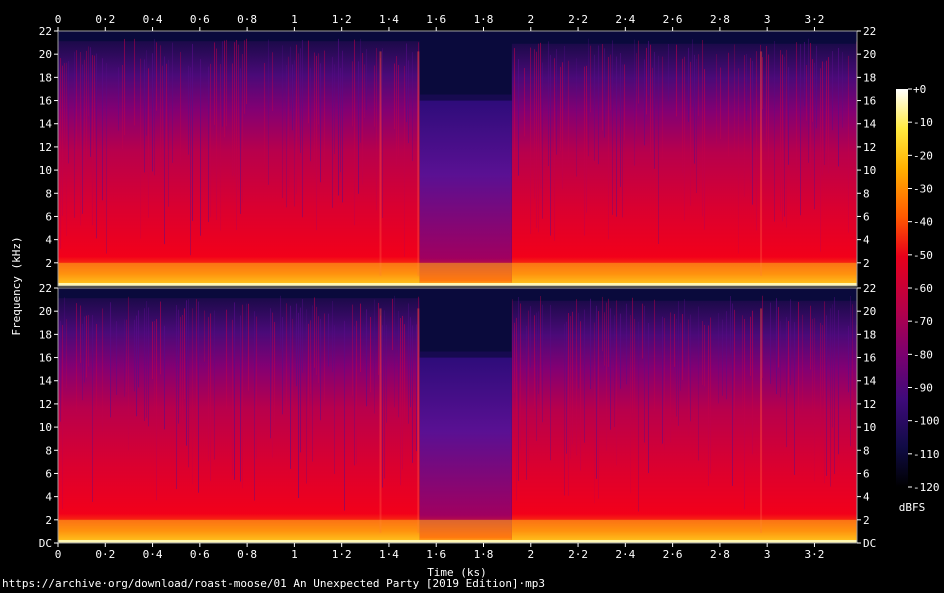 The image size is (944, 593). Describe the element at coordinates (465, 450) in the screenshot. I see `spectrum-section-2-lowpassed` at that location.